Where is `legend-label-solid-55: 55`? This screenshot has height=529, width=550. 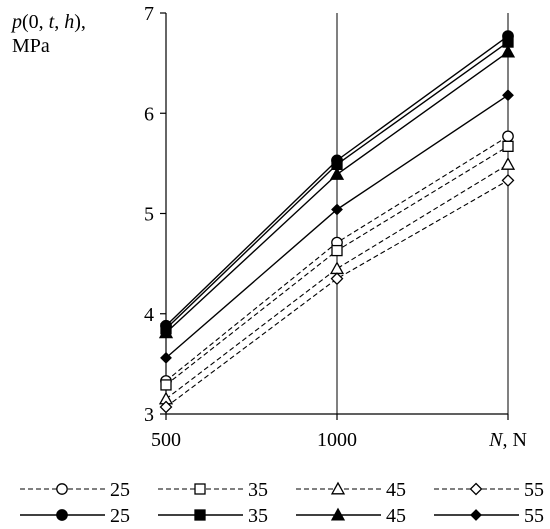 legend-label-solid-55: 55 is located at coordinates (534, 516).